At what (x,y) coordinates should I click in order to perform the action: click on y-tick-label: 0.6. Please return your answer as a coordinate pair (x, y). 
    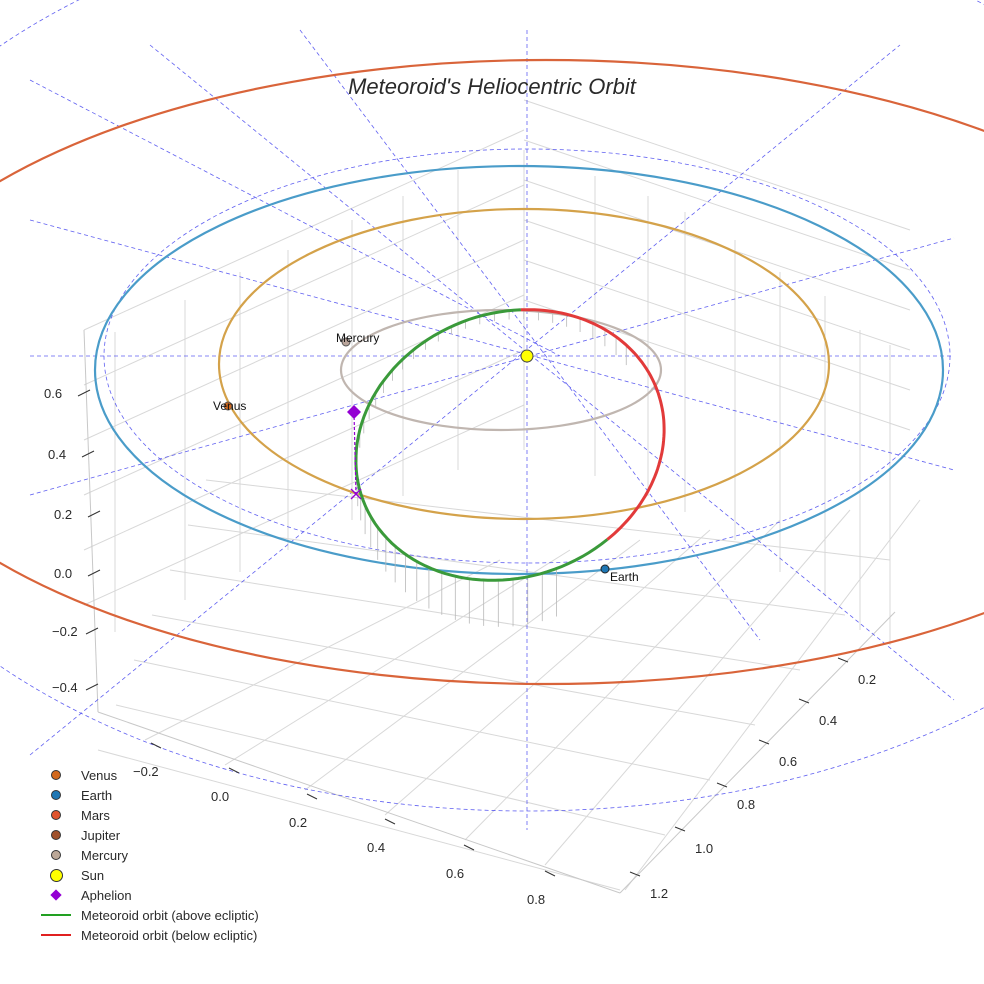
    Looking at the image, I should click on (788, 761).